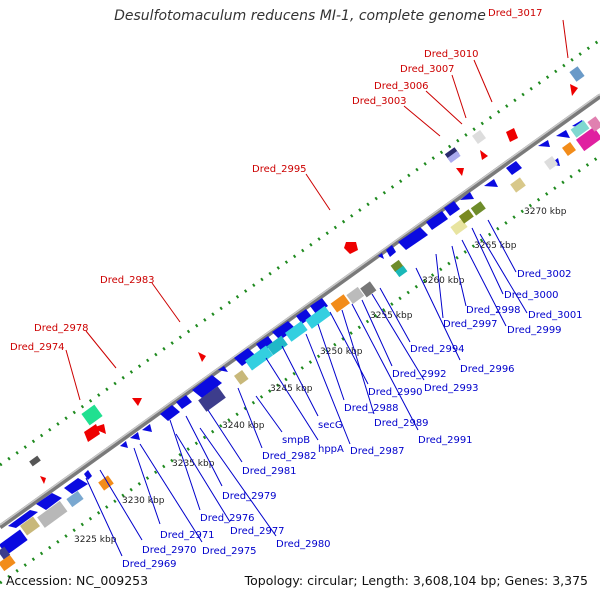 This screenshot has width=600, height=600. What do you see at coordinates (395, 392) in the screenshot?
I see `gene-label-blue: Dred_2990` at bounding box center [395, 392].